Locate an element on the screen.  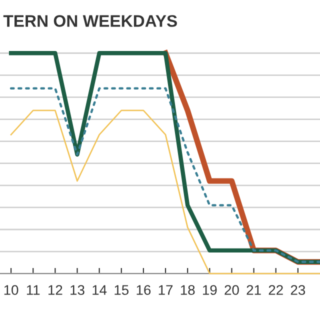
x-tick-label: 11 is located at coordinates (33, 290).